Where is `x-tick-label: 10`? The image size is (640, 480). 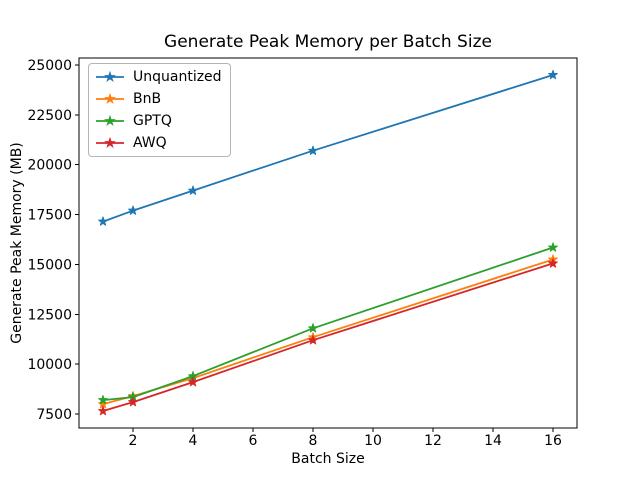
x-tick-label: 10 is located at coordinates (373, 441).